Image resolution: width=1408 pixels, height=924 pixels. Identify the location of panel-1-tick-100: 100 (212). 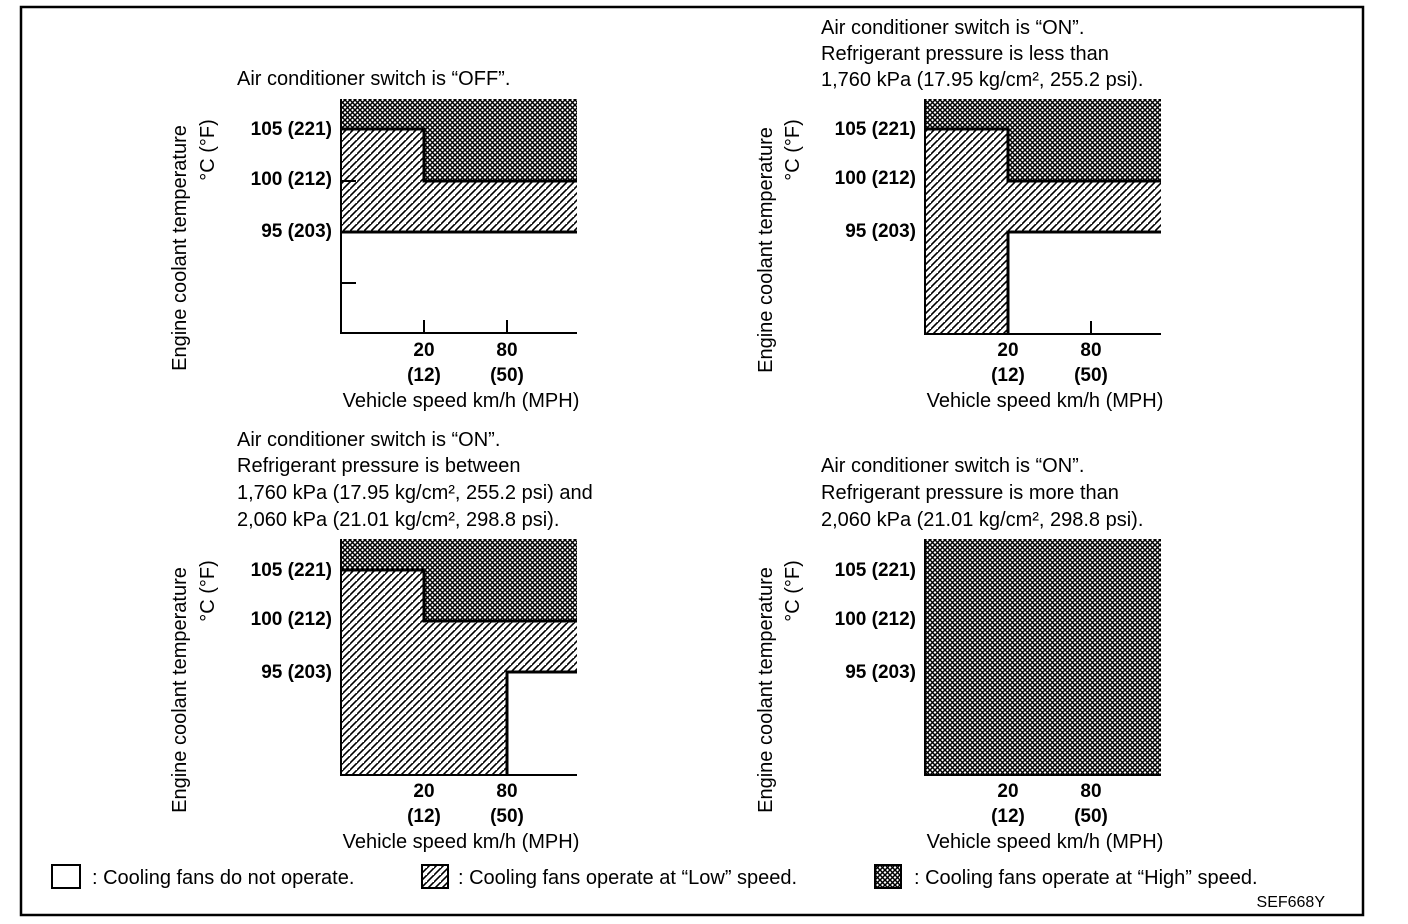
(291, 179).